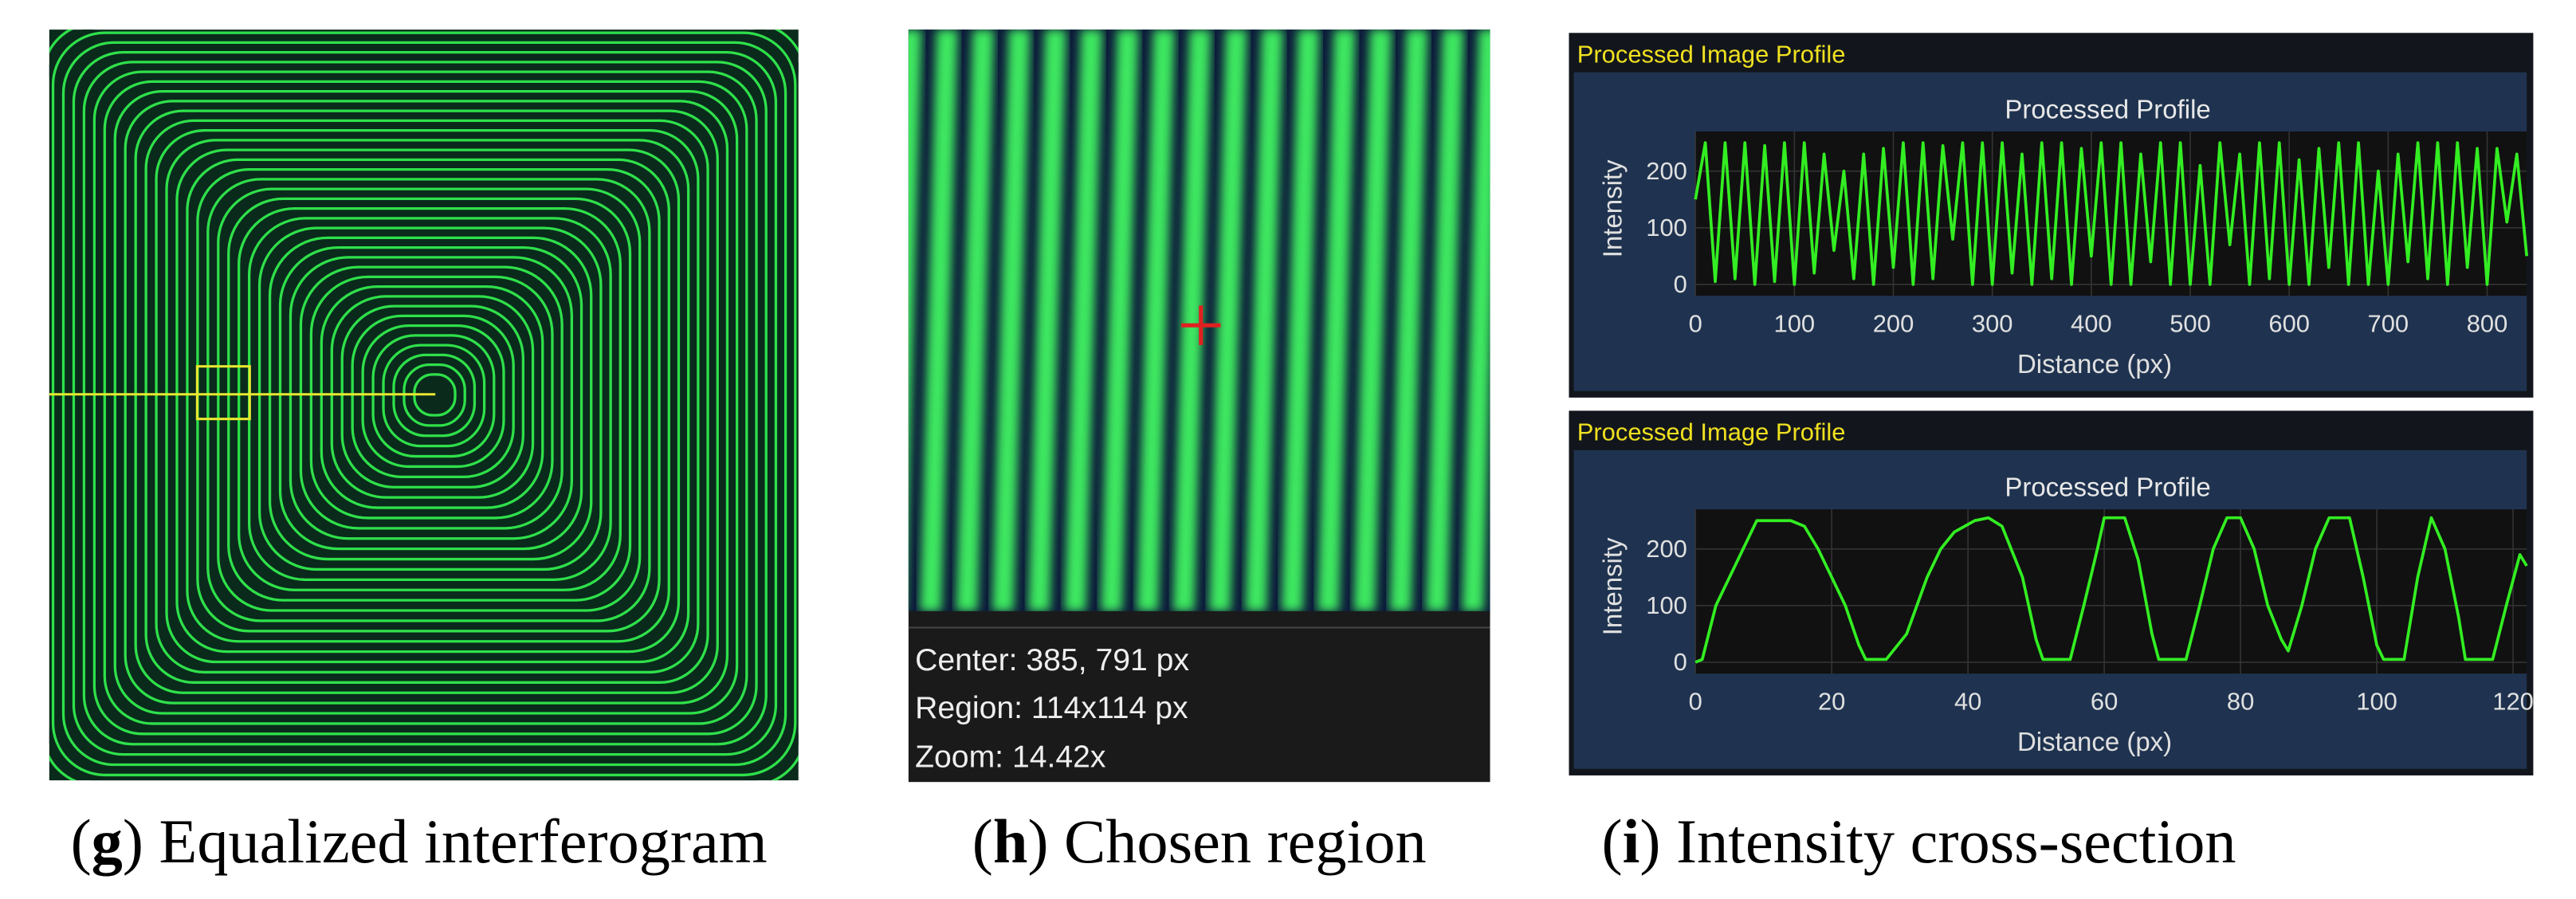 The height and width of the screenshot is (899, 2576). What do you see at coordinates (2289, 323) in the screenshot?
I see `x-tick-label: 600` at bounding box center [2289, 323].